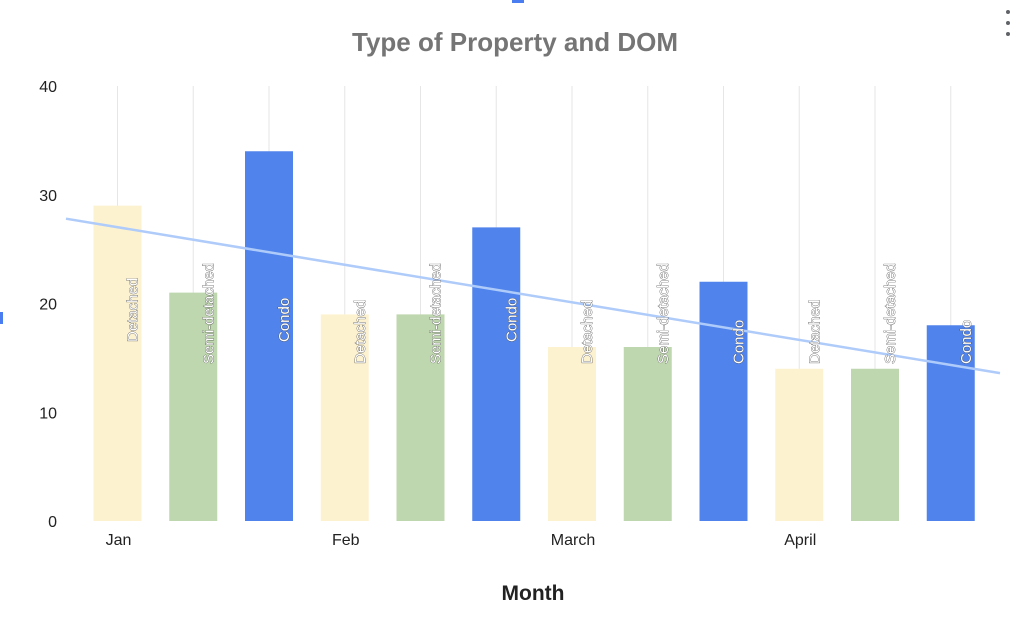  I want to click on x-tick-label: March, so click(573, 540).